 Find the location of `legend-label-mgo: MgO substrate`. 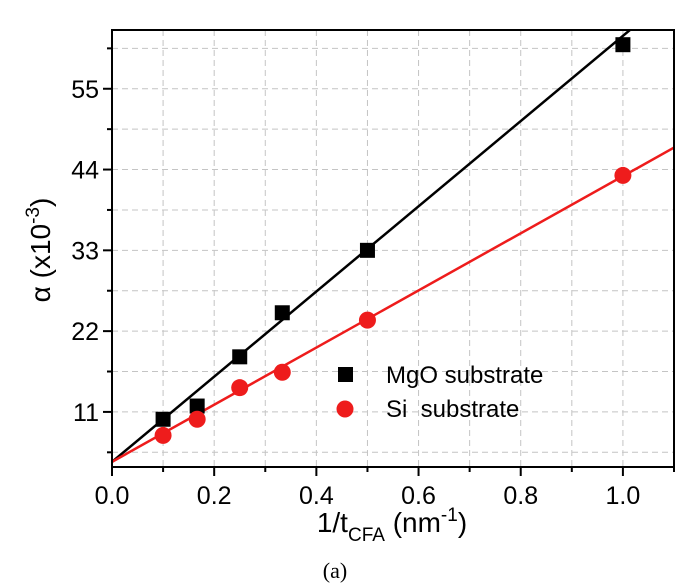

legend-label-mgo: MgO substrate is located at coordinates (464, 375).